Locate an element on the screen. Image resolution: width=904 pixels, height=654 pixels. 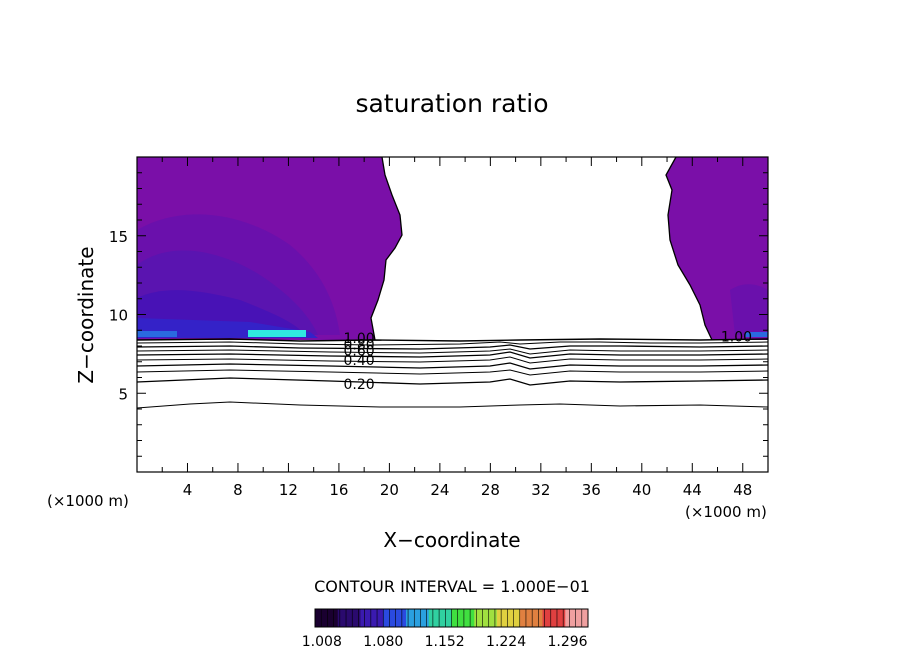
colorbar-tick-label: 1.080 is located at coordinates (383, 642).